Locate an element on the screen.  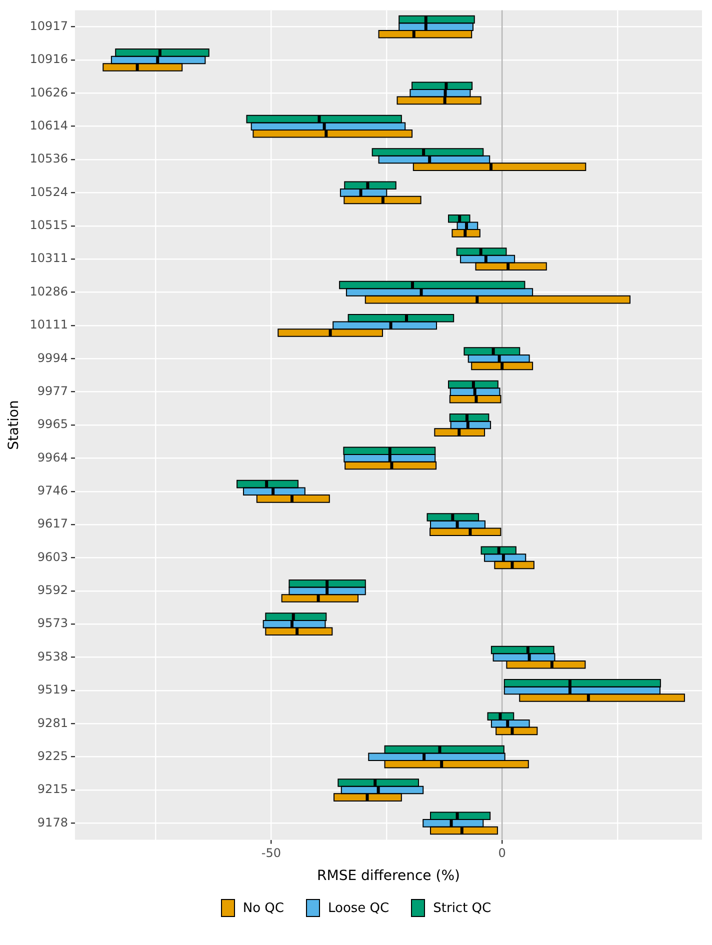
y-tick-label: 10614 is located at coordinates (49, 125).